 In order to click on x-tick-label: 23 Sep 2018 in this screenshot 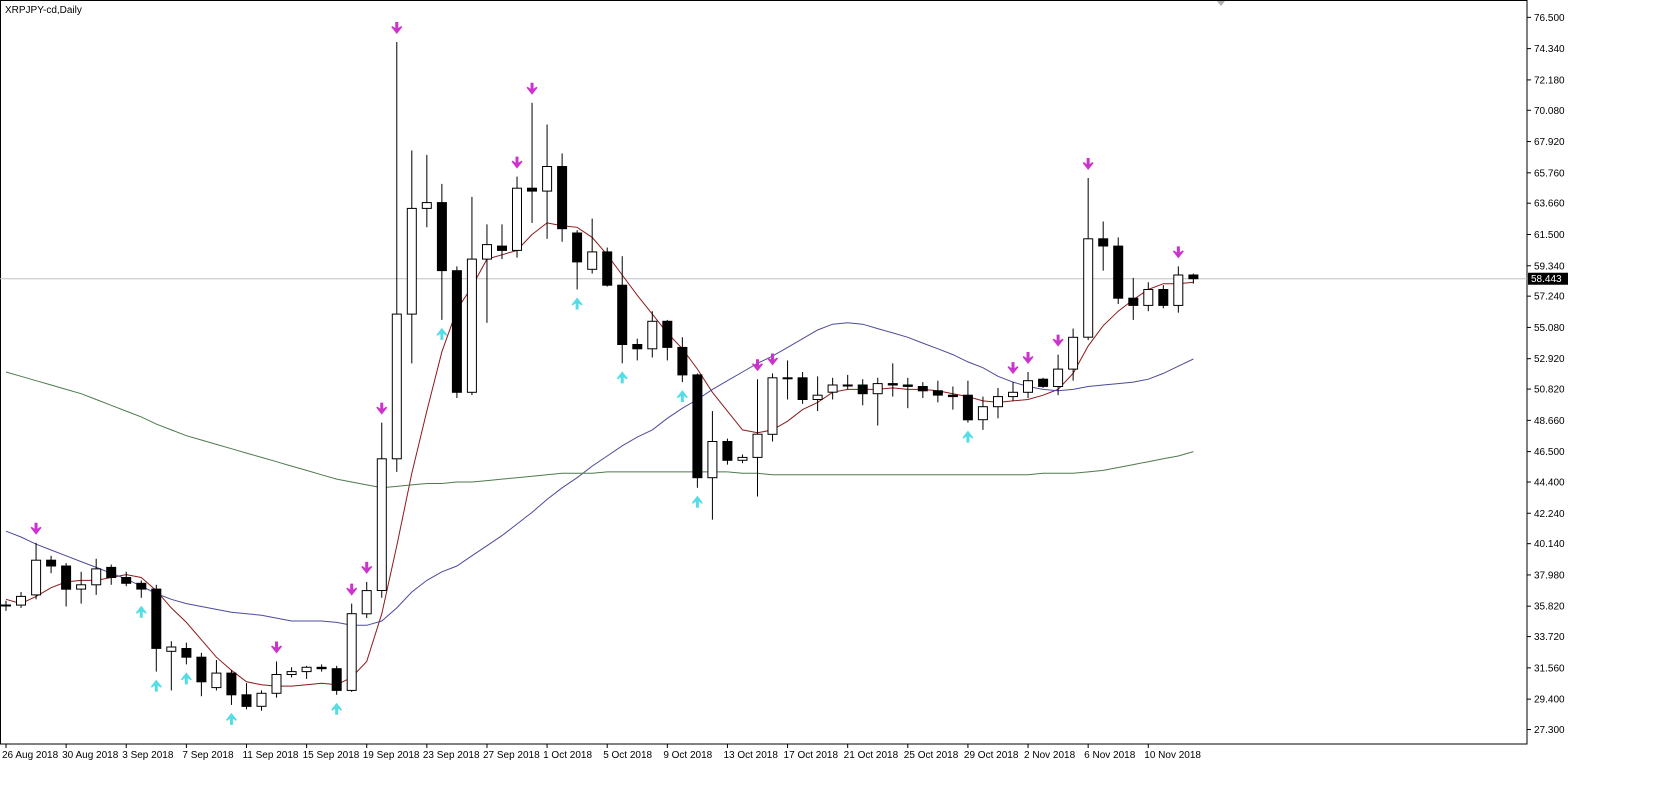, I will do `click(451, 755)`.